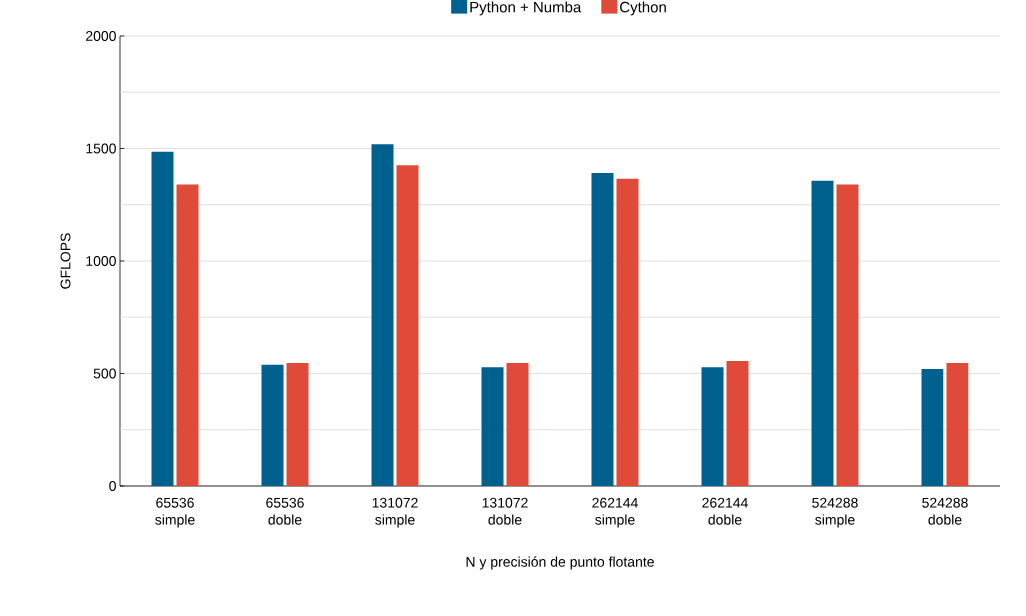 This screenshot has width=1026, height=616. I want to click on legend-label: Cython, so click(643, 8).